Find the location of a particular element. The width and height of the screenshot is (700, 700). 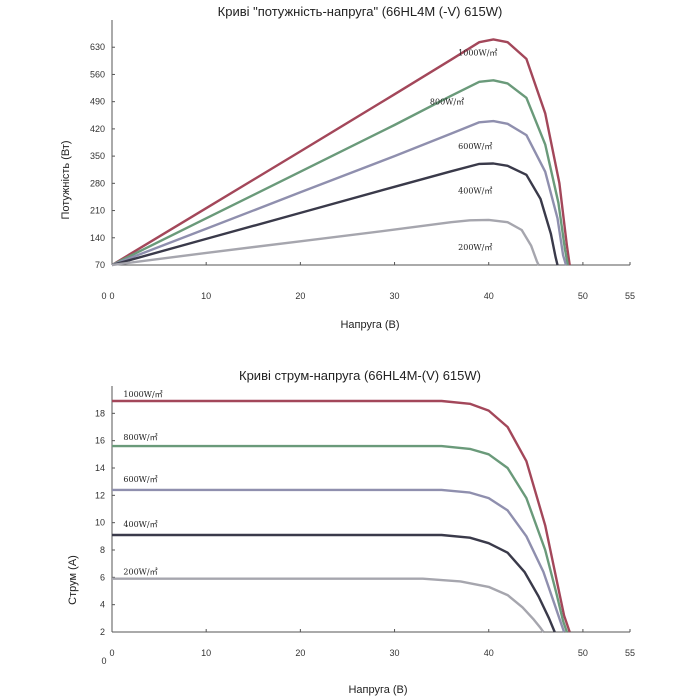

y-tick-label: 2 is located at coordinates (102, 632).